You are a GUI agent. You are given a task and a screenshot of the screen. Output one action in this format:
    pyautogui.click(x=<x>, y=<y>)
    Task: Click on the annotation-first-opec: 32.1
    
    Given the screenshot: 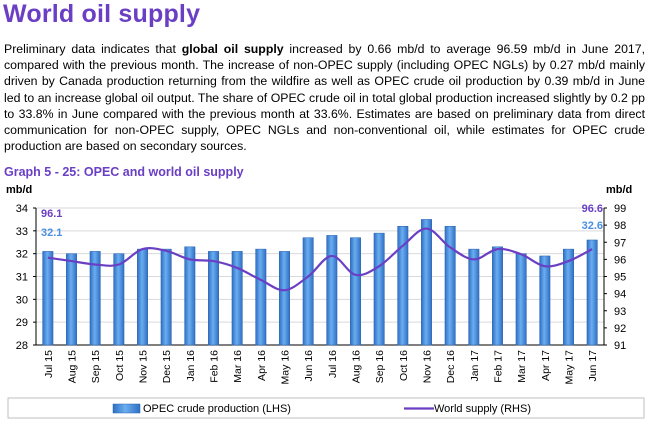 What is the action you would take?
    pyautogui.click(x=51, y=233)
    